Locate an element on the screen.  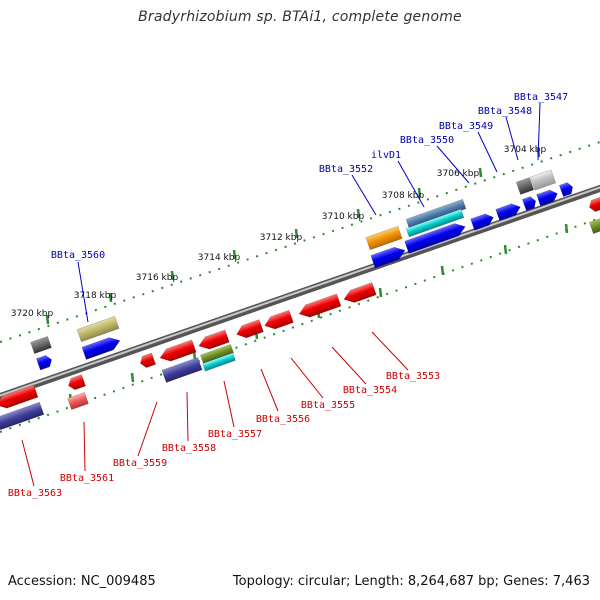
gene-label-BBta_3563: BBta_3563 is located at coordinates (35, 493).